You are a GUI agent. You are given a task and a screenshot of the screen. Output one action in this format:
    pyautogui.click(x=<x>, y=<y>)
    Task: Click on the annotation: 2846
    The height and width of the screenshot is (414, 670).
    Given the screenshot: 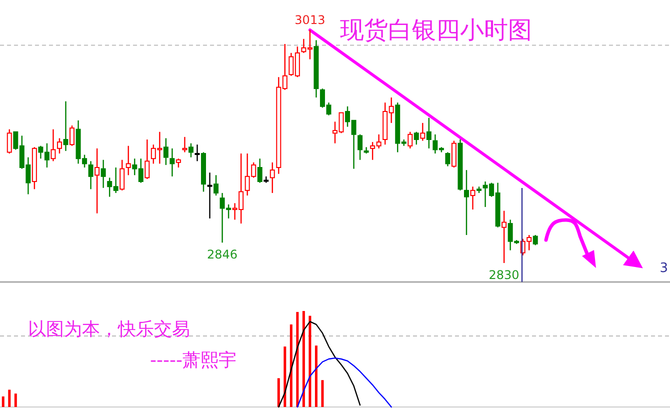 What is the action you would take?
    pyautogui.click(x=222, y=255)
    